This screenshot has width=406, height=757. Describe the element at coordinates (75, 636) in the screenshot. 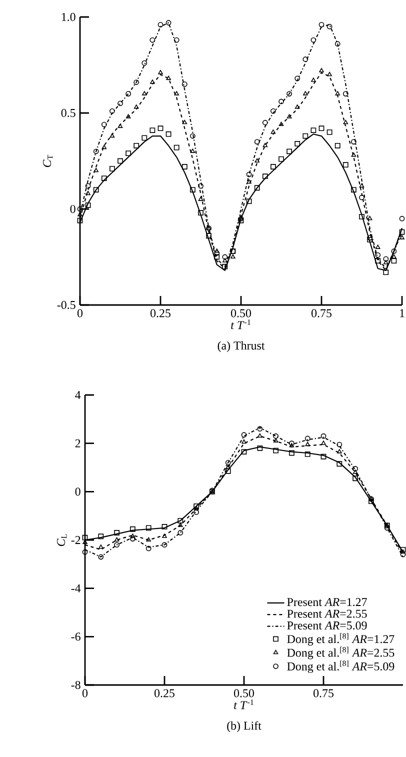

I see `y-tick-label: -6` at that location.